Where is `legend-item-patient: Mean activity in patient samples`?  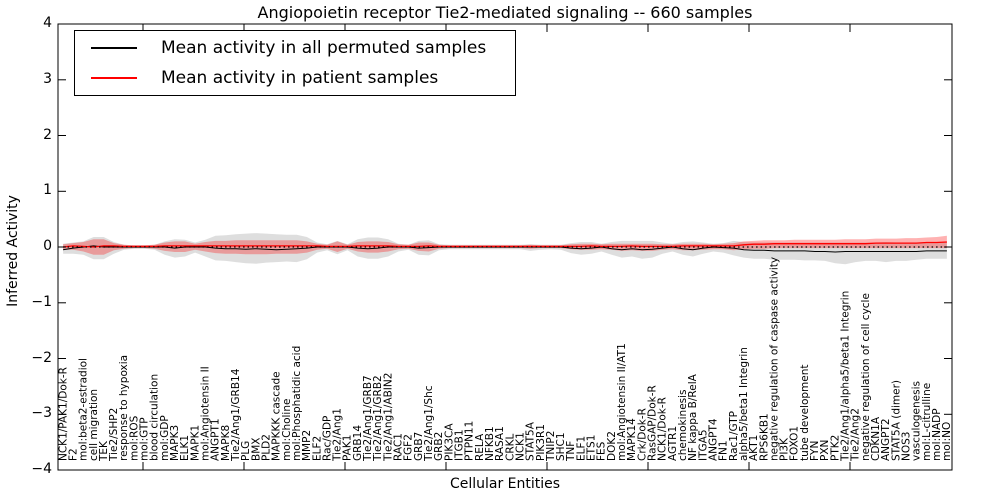
legend-item-patient: Mean activity in patient samples is located at coordinates (295, 78).